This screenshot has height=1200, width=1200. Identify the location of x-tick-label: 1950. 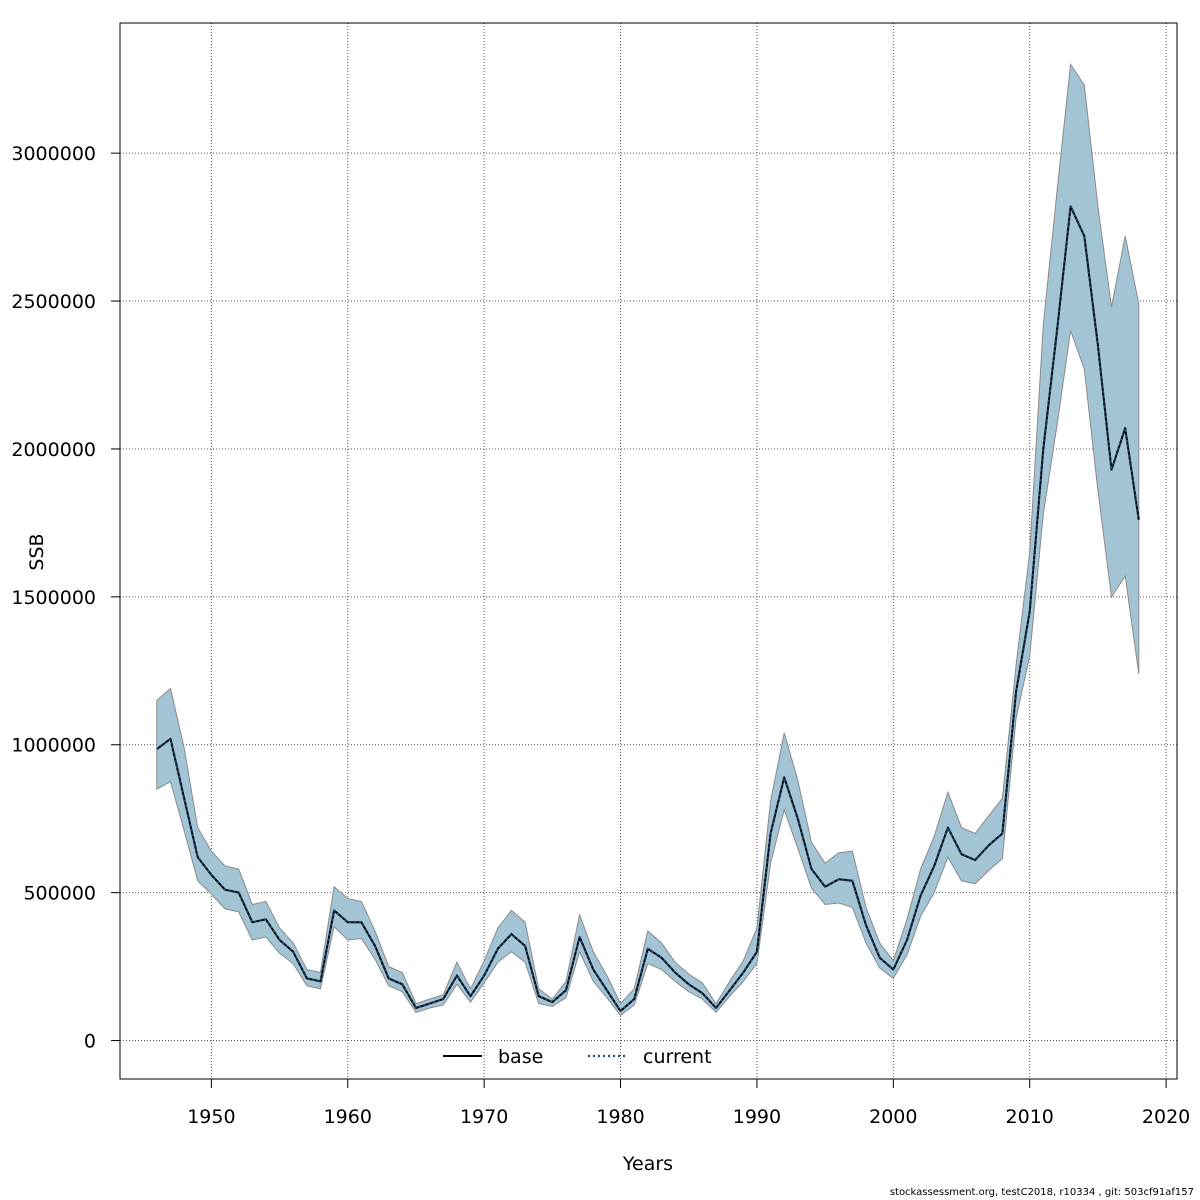
(211, 1117).